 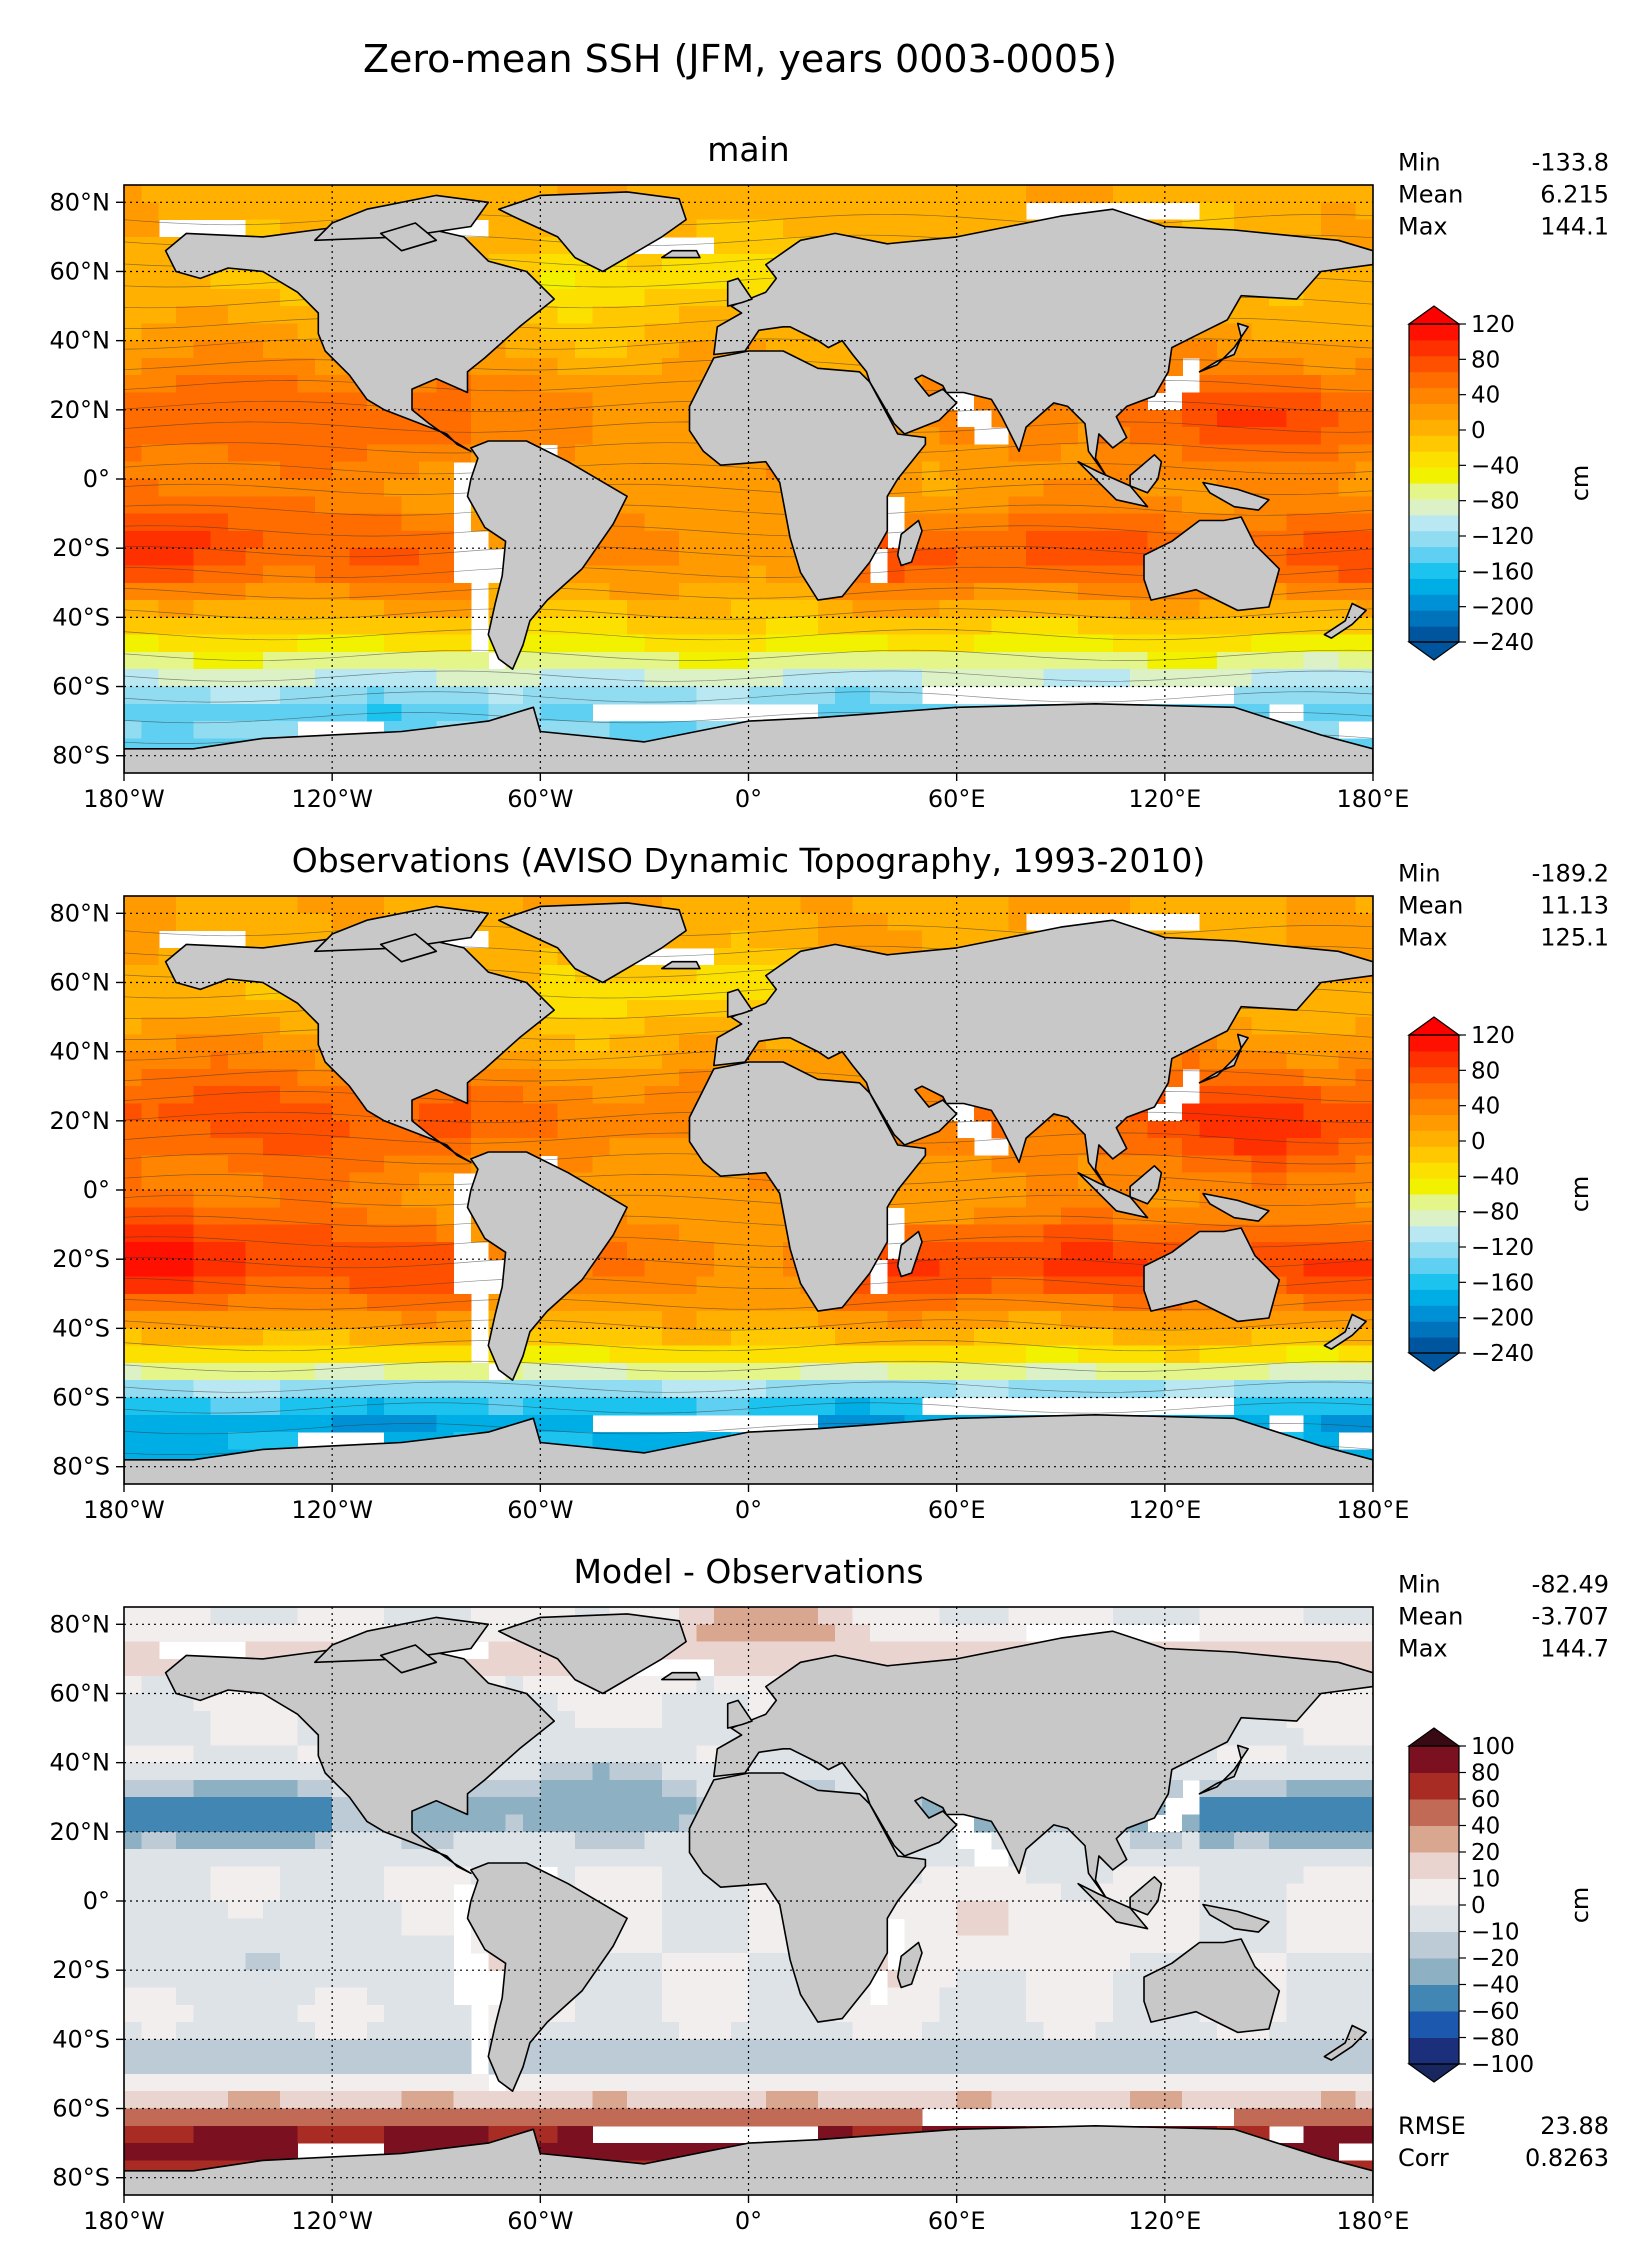 What do you see at coordinates (1570, 874) in the screenshot?
I see `stat-value: -189.2` at bounding box center [1570, 874].